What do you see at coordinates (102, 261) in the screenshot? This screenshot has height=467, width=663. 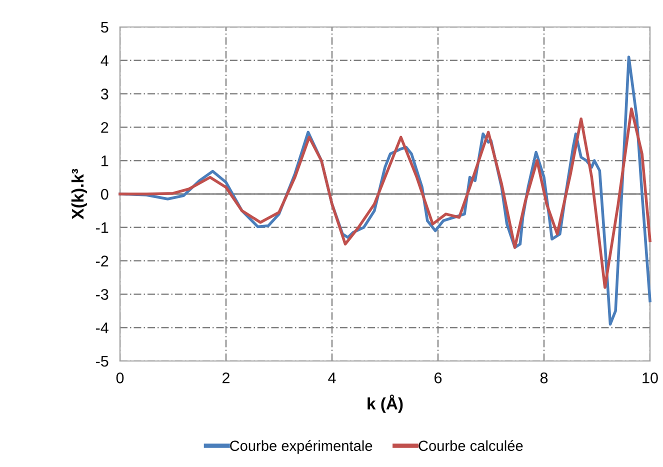 I see `y-tick-label: -2` at bounding box center [102, 261].